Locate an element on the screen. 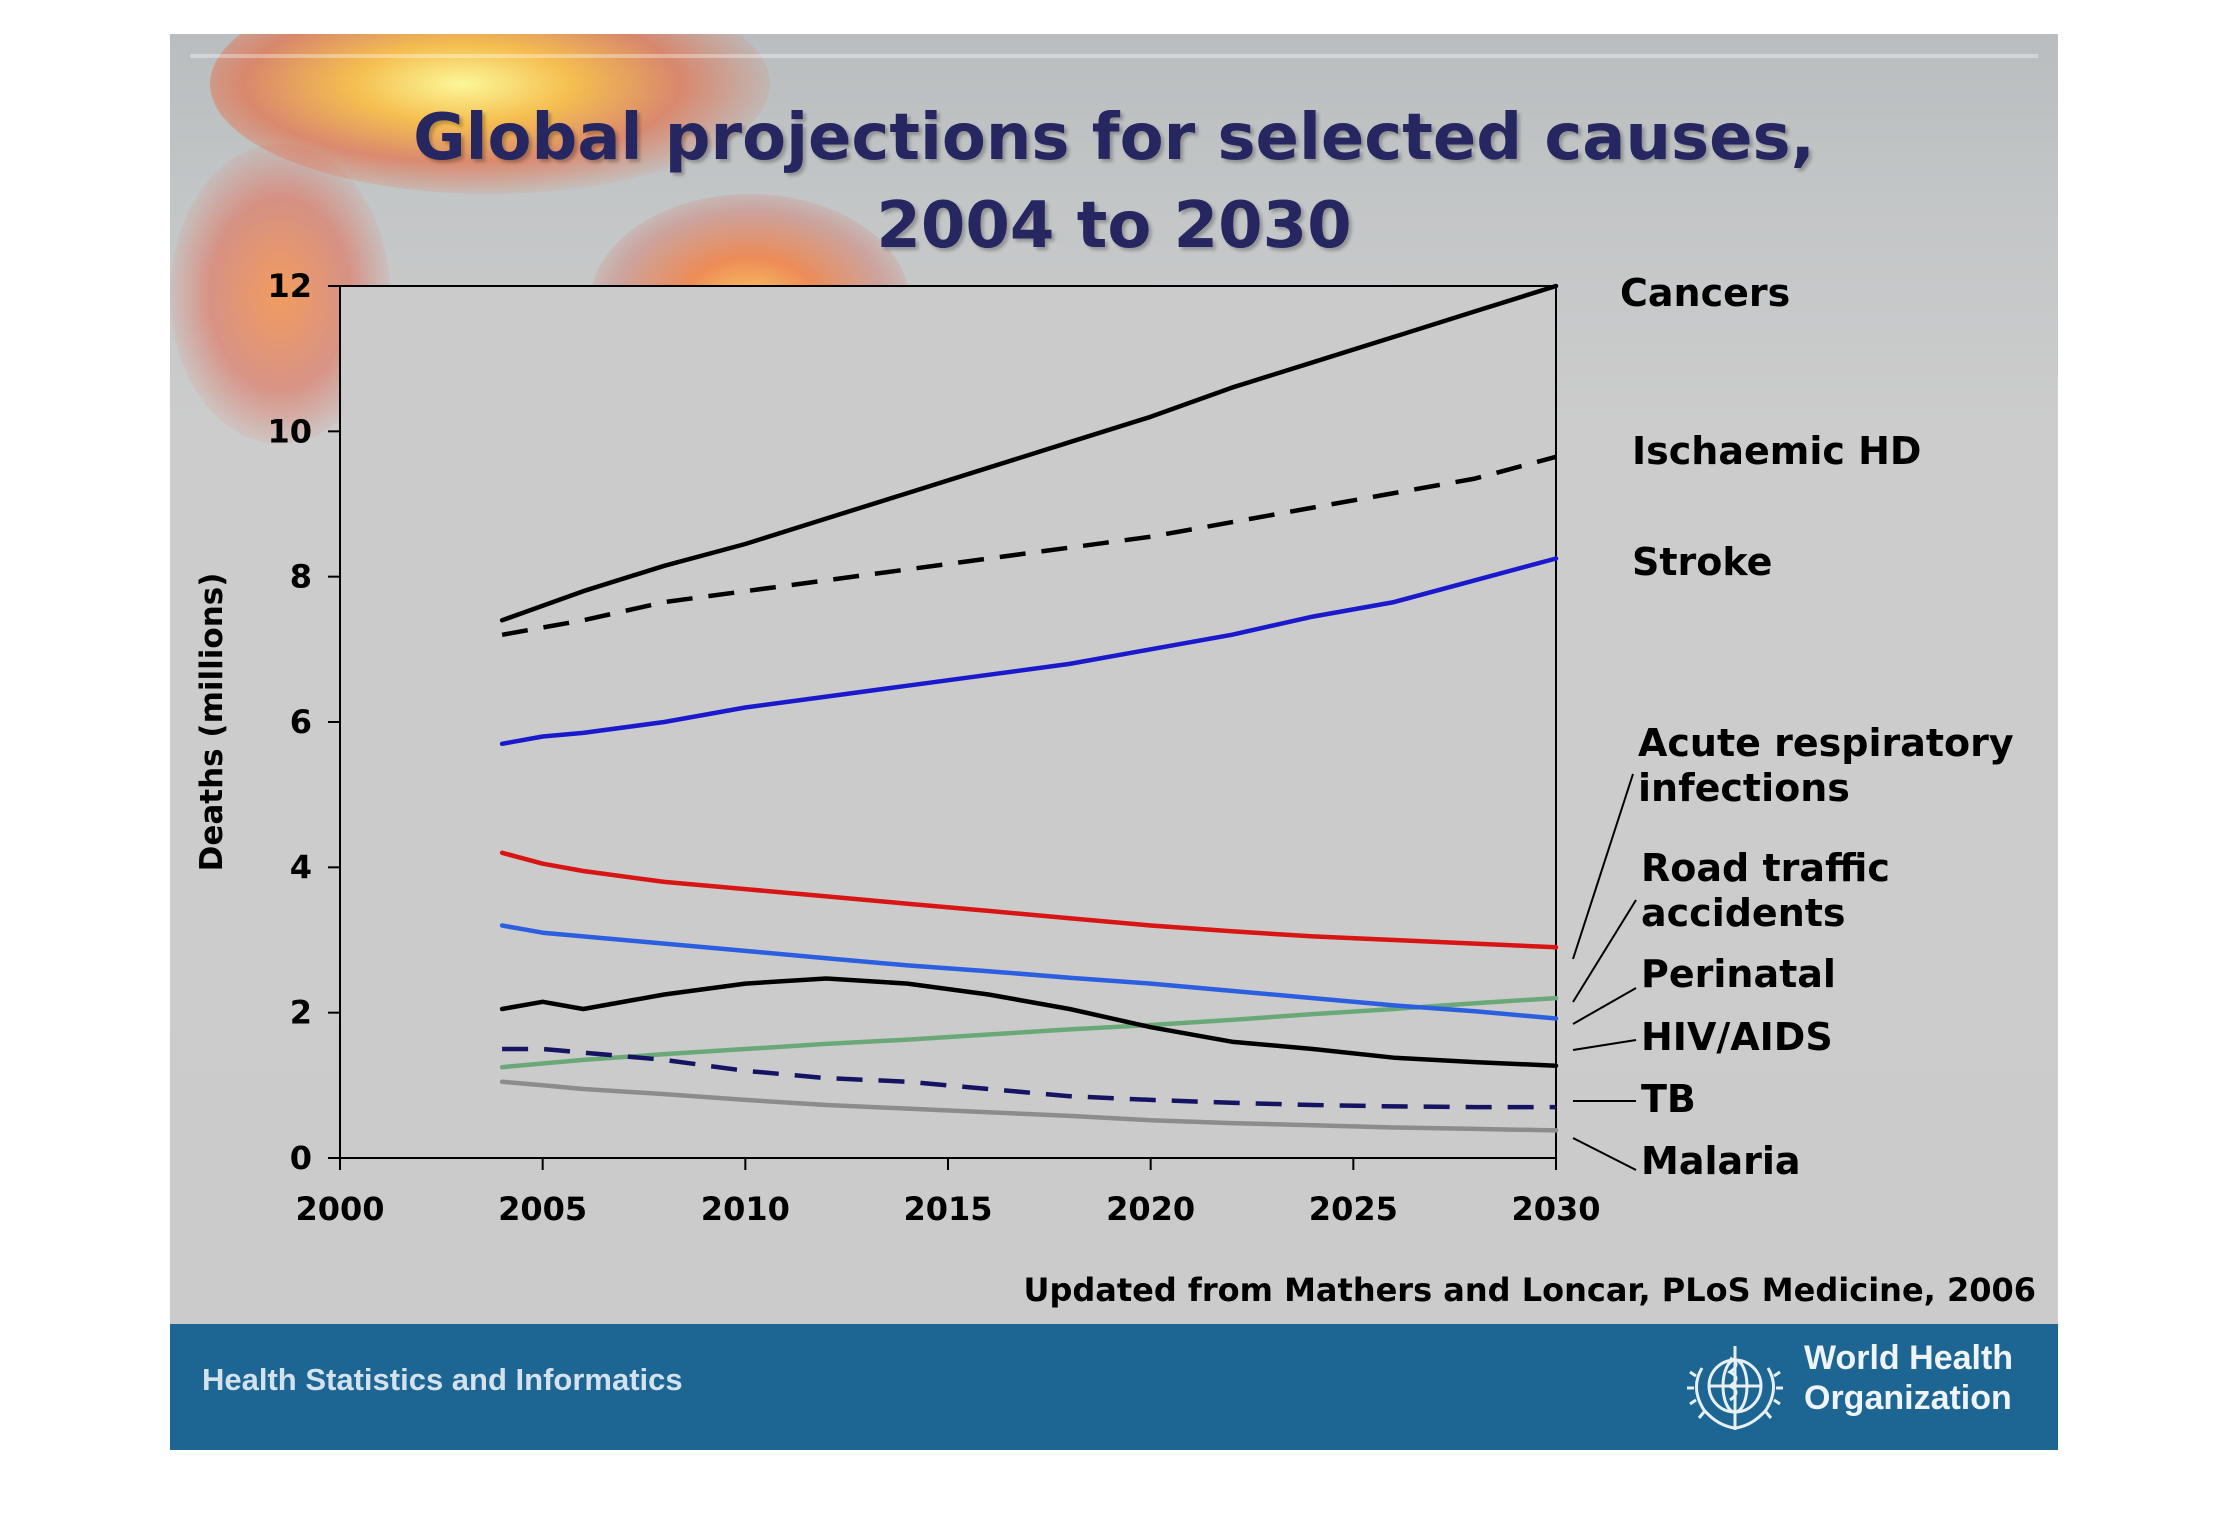  series-label-ischaemic-hd: Ischaemic HD is located at coordinates (1776, 451).